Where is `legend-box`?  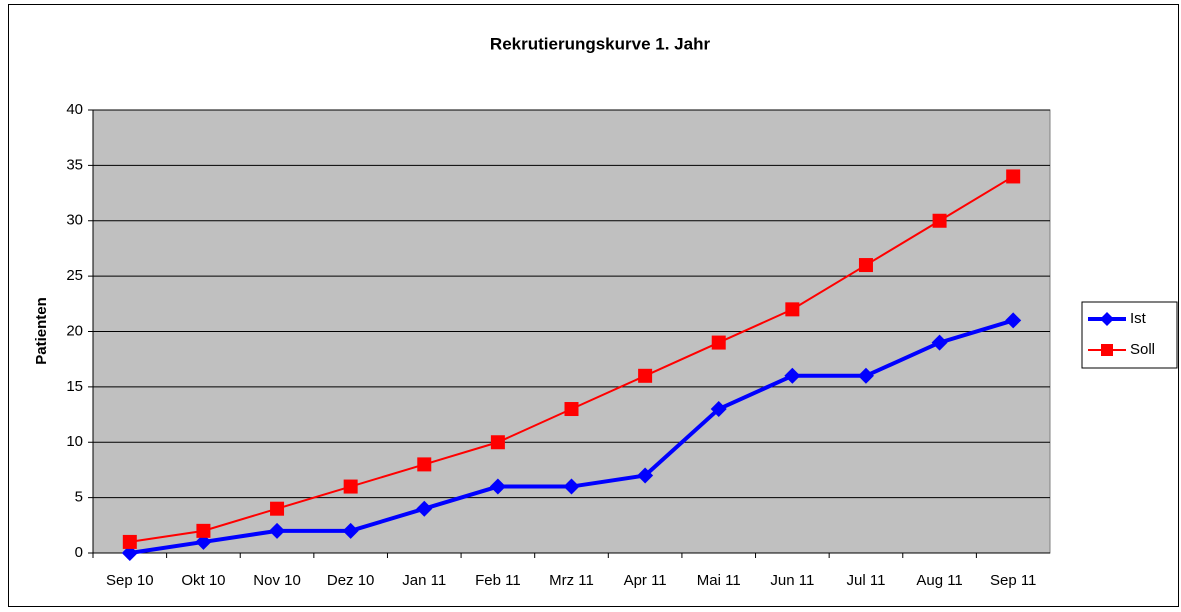 legend-box is located at coordinates (1129, 335).